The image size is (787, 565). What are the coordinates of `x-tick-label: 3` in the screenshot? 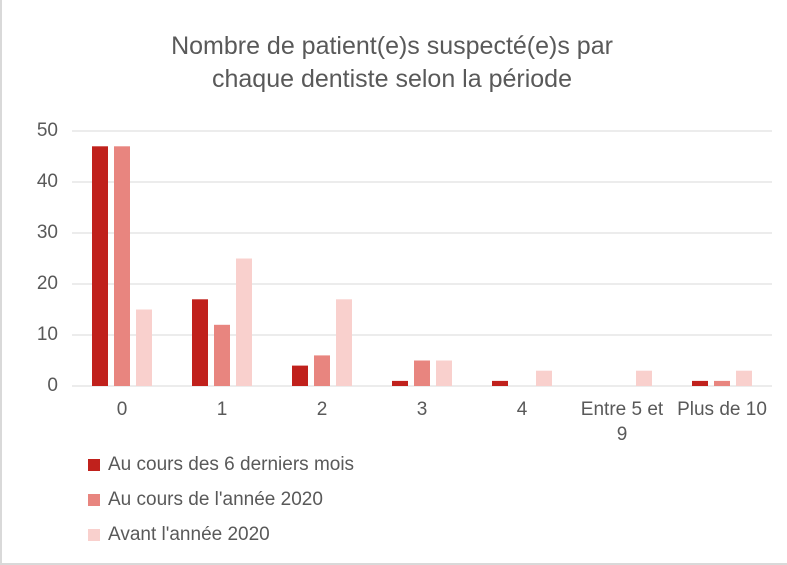 It's located at (422, 409).